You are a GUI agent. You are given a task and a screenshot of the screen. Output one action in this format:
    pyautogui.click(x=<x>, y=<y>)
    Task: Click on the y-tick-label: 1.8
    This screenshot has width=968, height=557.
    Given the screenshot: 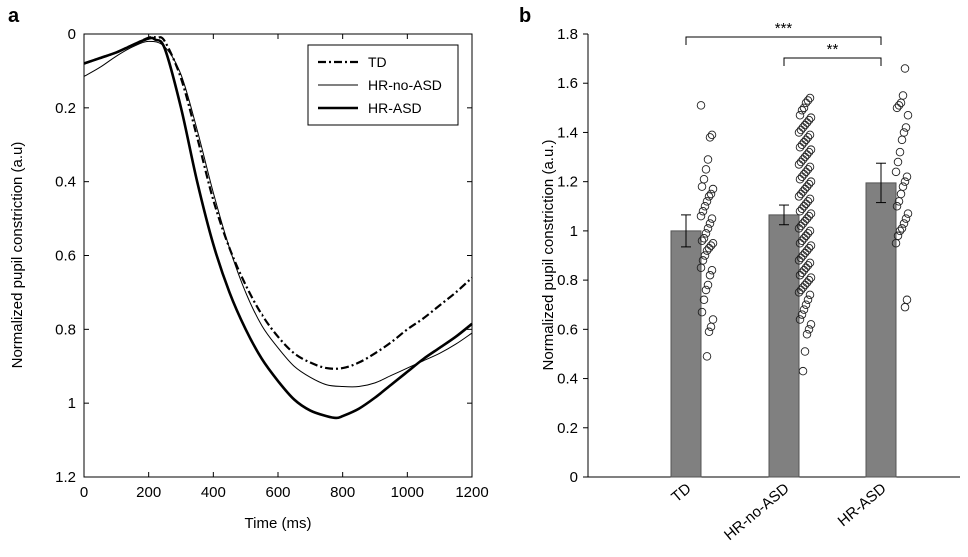 What is the action you would take?
    pyautogui.click(x=567, y=34)
    